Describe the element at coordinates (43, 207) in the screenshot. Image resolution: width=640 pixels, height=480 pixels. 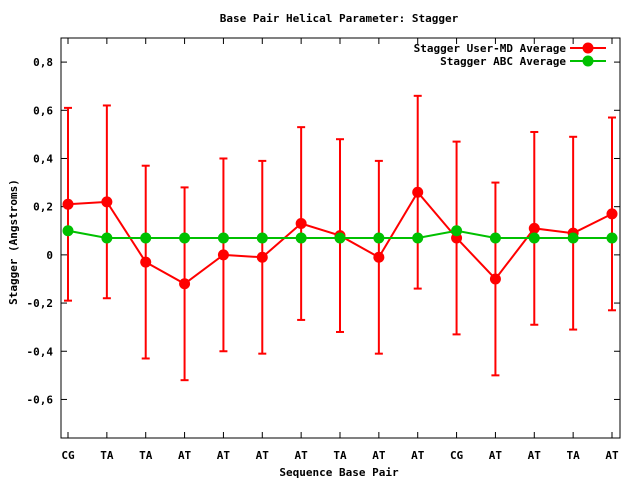
I see `y-tick-label: 0,2` at that location.